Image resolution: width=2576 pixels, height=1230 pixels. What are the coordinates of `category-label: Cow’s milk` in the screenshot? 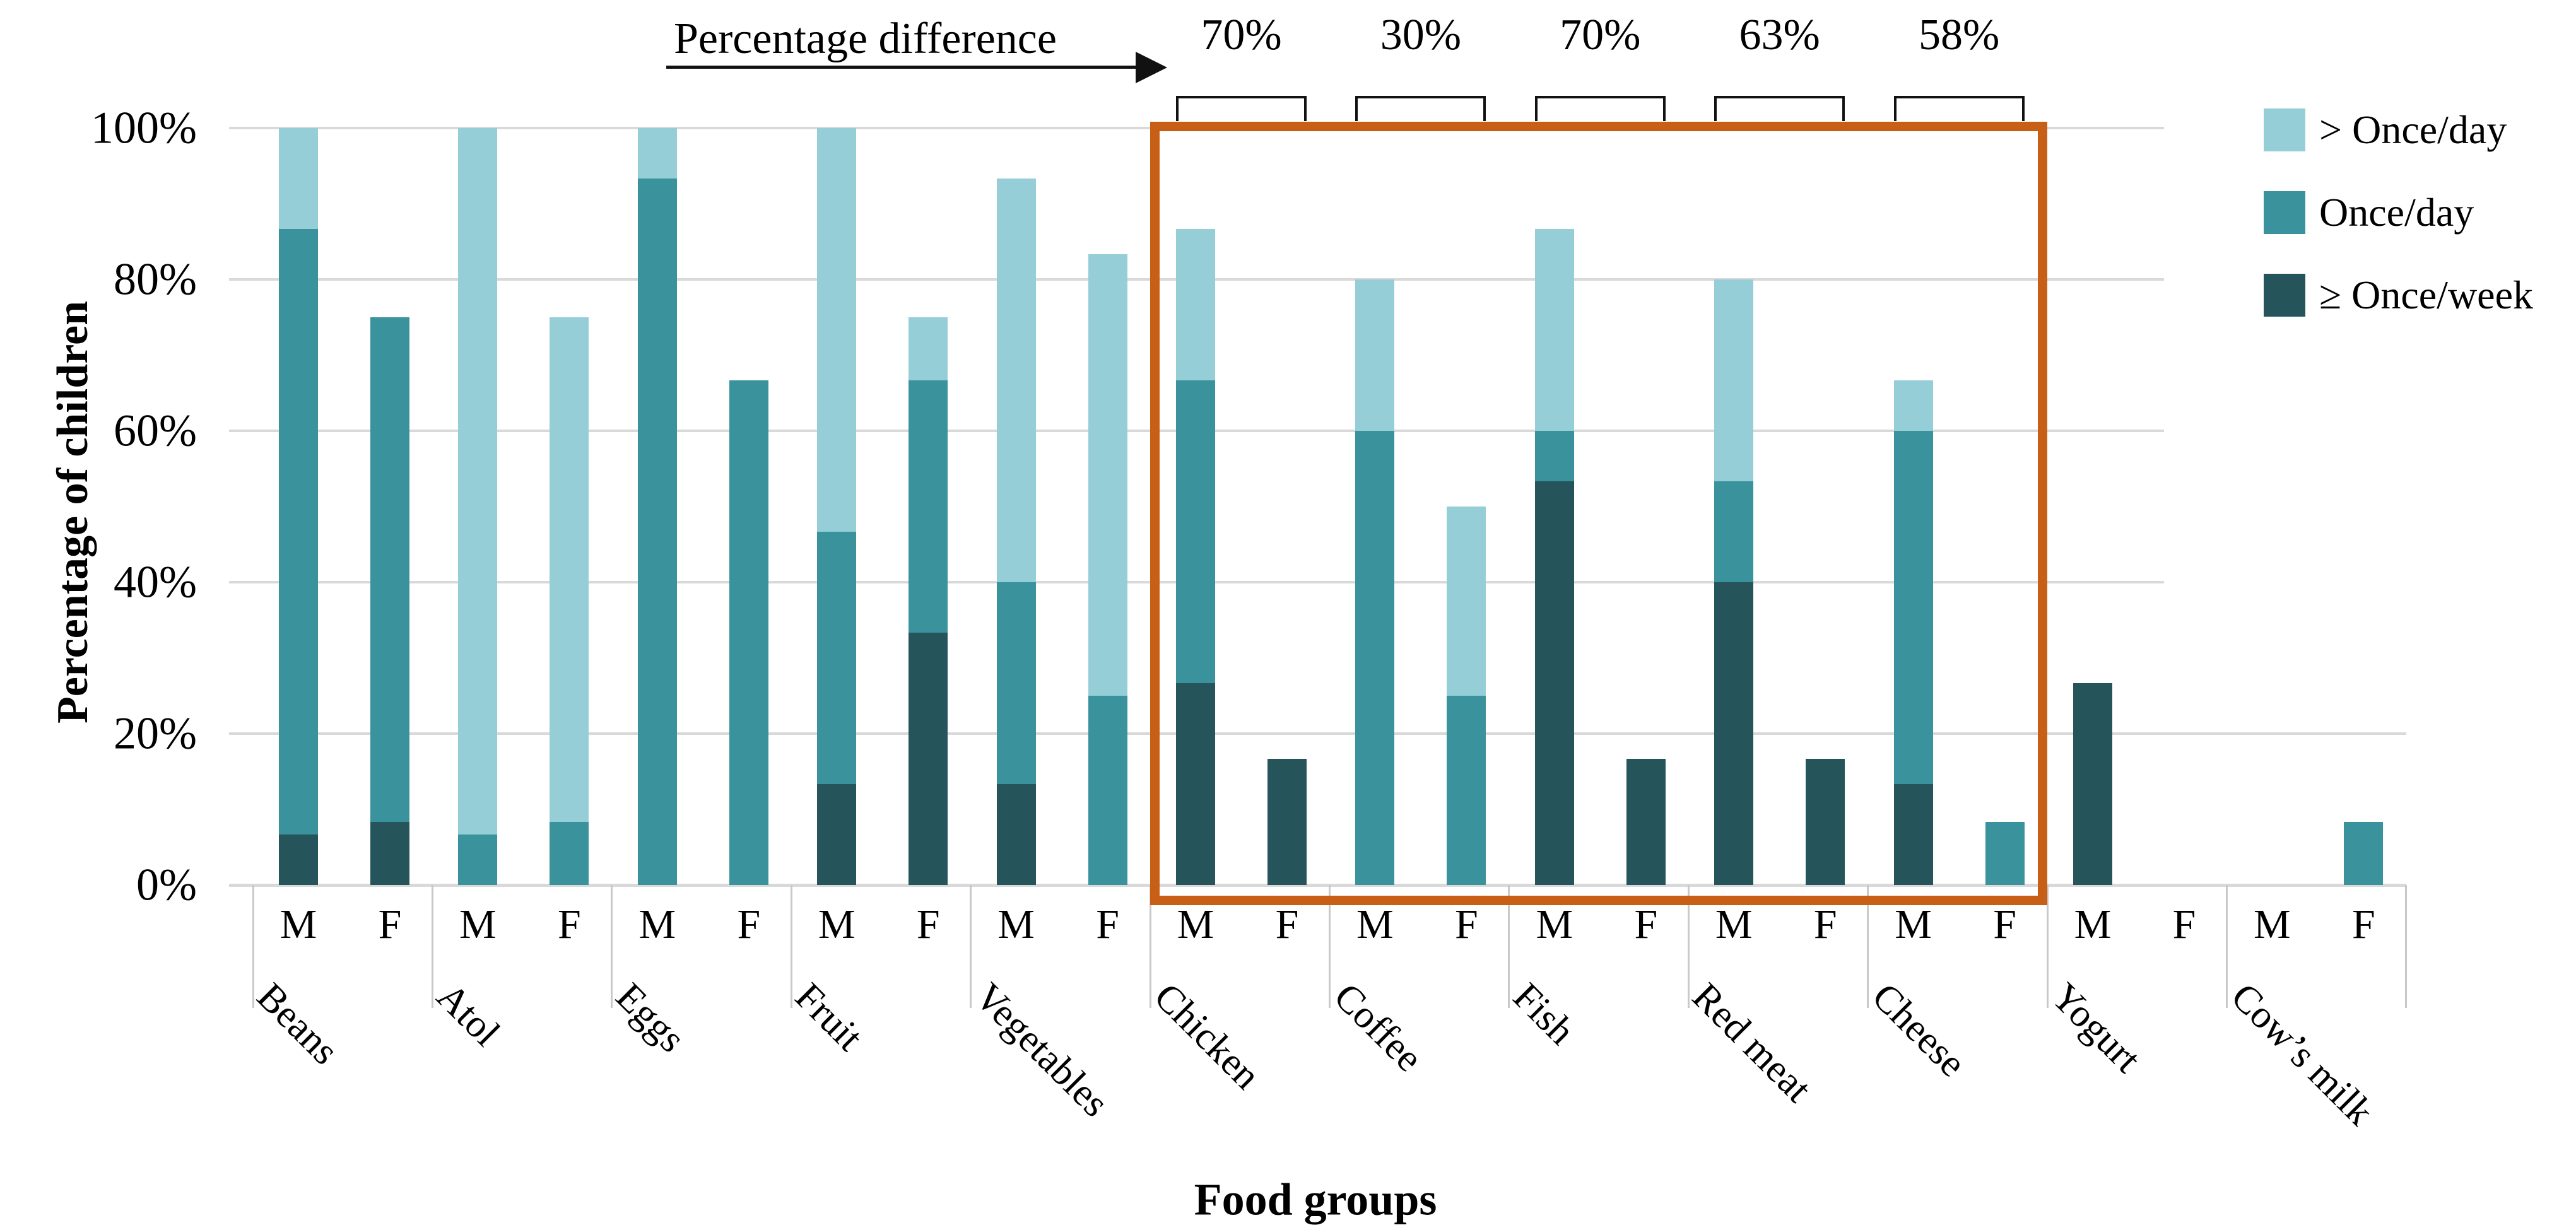 It's located at (2302, 1054).